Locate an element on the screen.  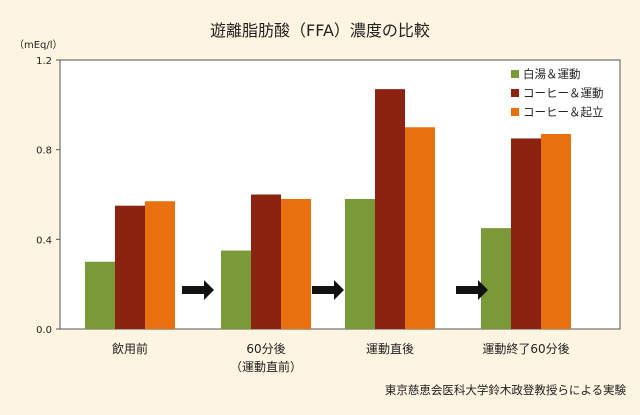
y-axis: 0.0 0.4 0.8 1.2 is located at coordinates (48, 196).